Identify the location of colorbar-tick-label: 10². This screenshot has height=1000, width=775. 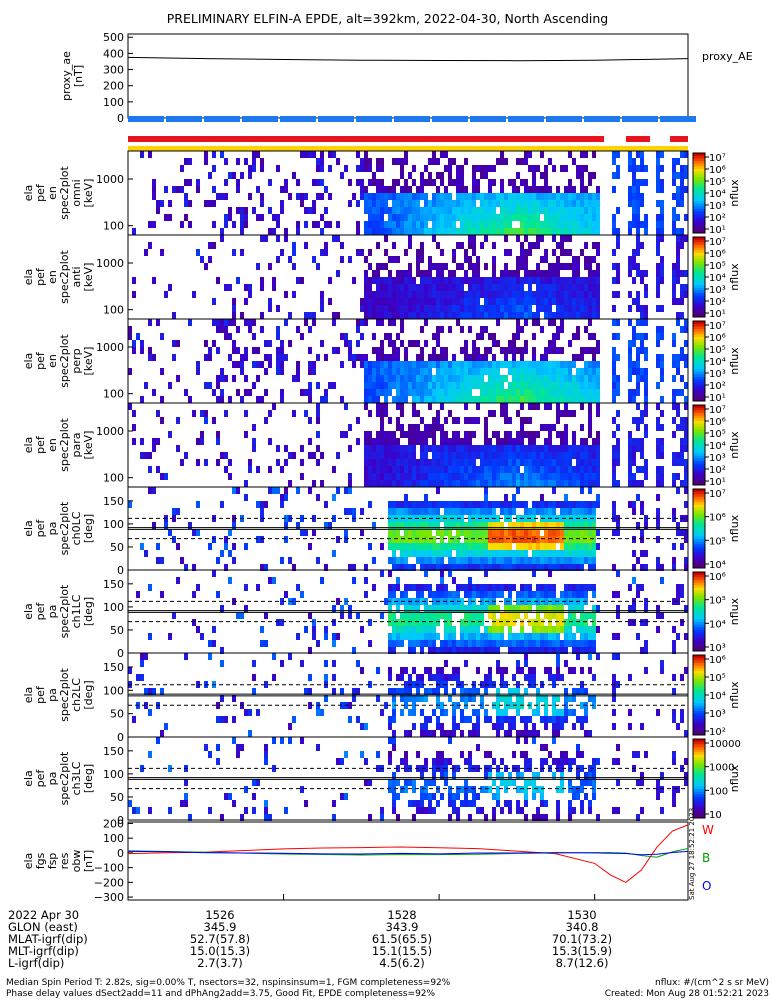
(717, 732).